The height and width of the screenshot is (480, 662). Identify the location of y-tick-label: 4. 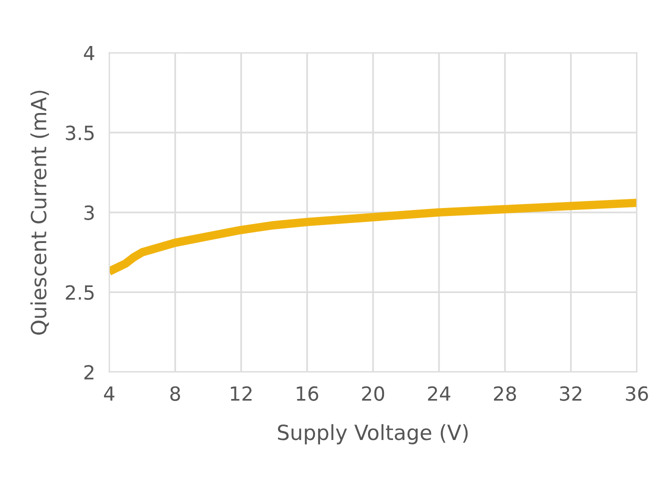
(89, 53).